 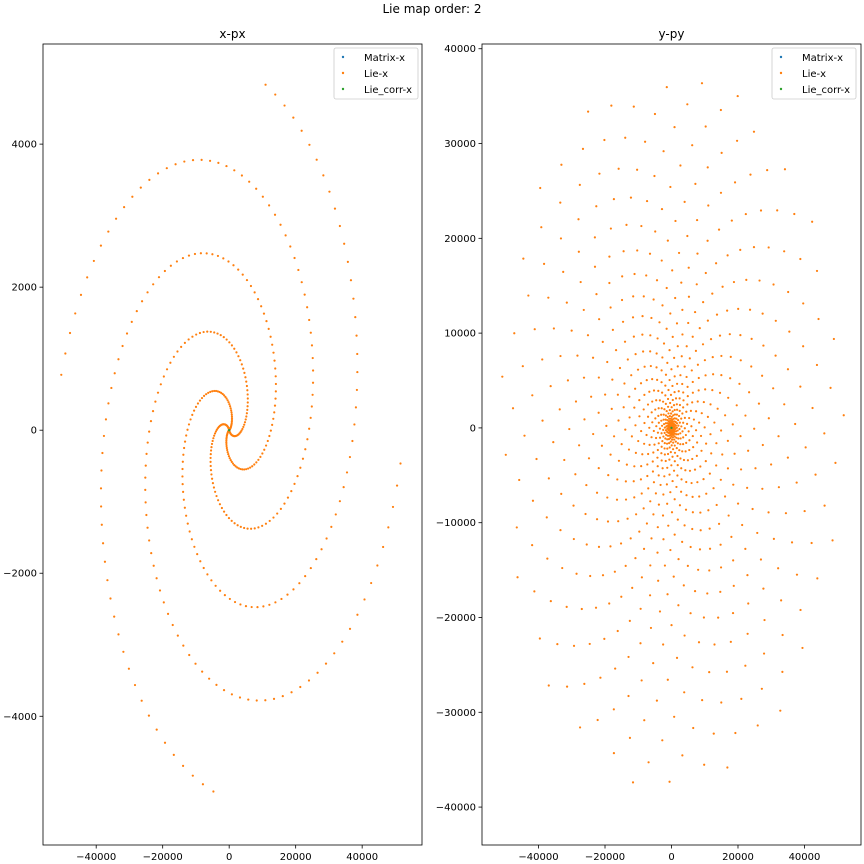 What do you see at coordinates (296, 857) in the screenshot?
I see `left-xtick-label: 20000` at bounding box center [296, 857].